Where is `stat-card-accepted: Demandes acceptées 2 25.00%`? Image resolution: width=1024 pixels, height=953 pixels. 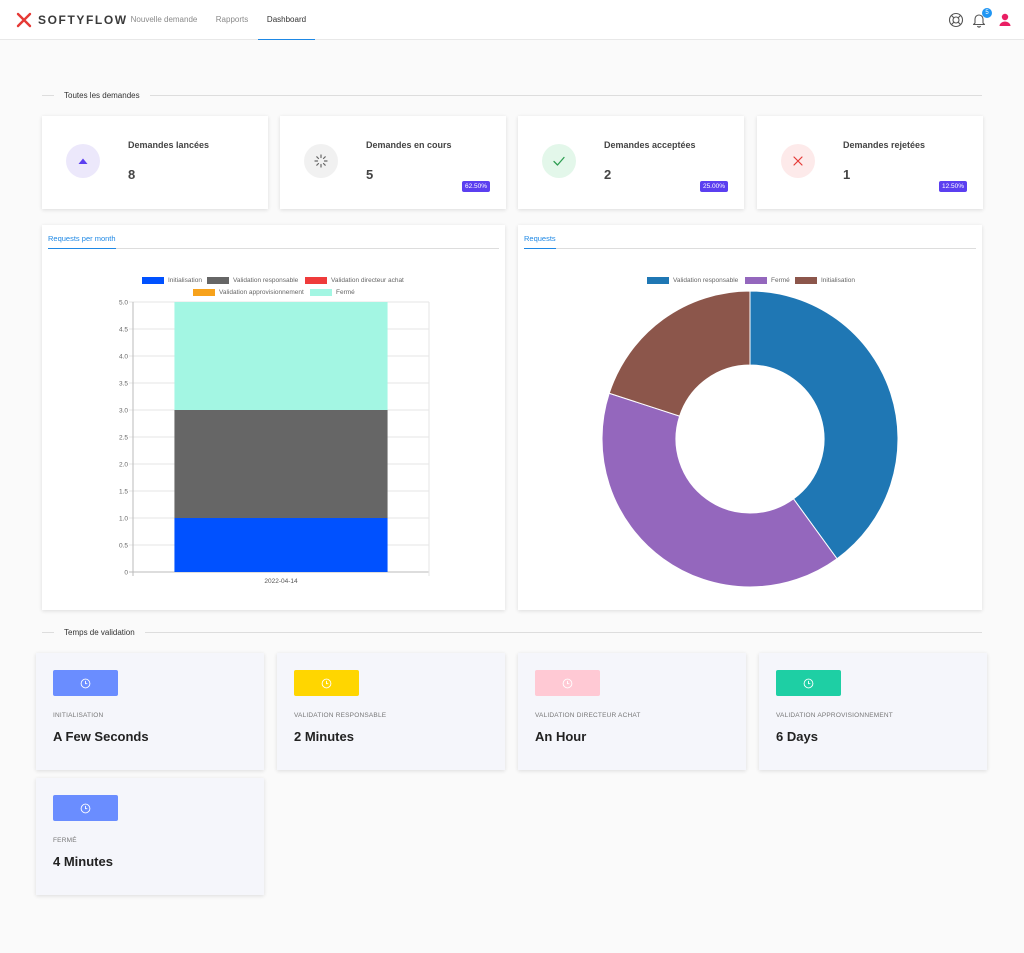
stat-card-accepted: Demandes acceptées 2 25.00% is located at coordinates (631, 162).